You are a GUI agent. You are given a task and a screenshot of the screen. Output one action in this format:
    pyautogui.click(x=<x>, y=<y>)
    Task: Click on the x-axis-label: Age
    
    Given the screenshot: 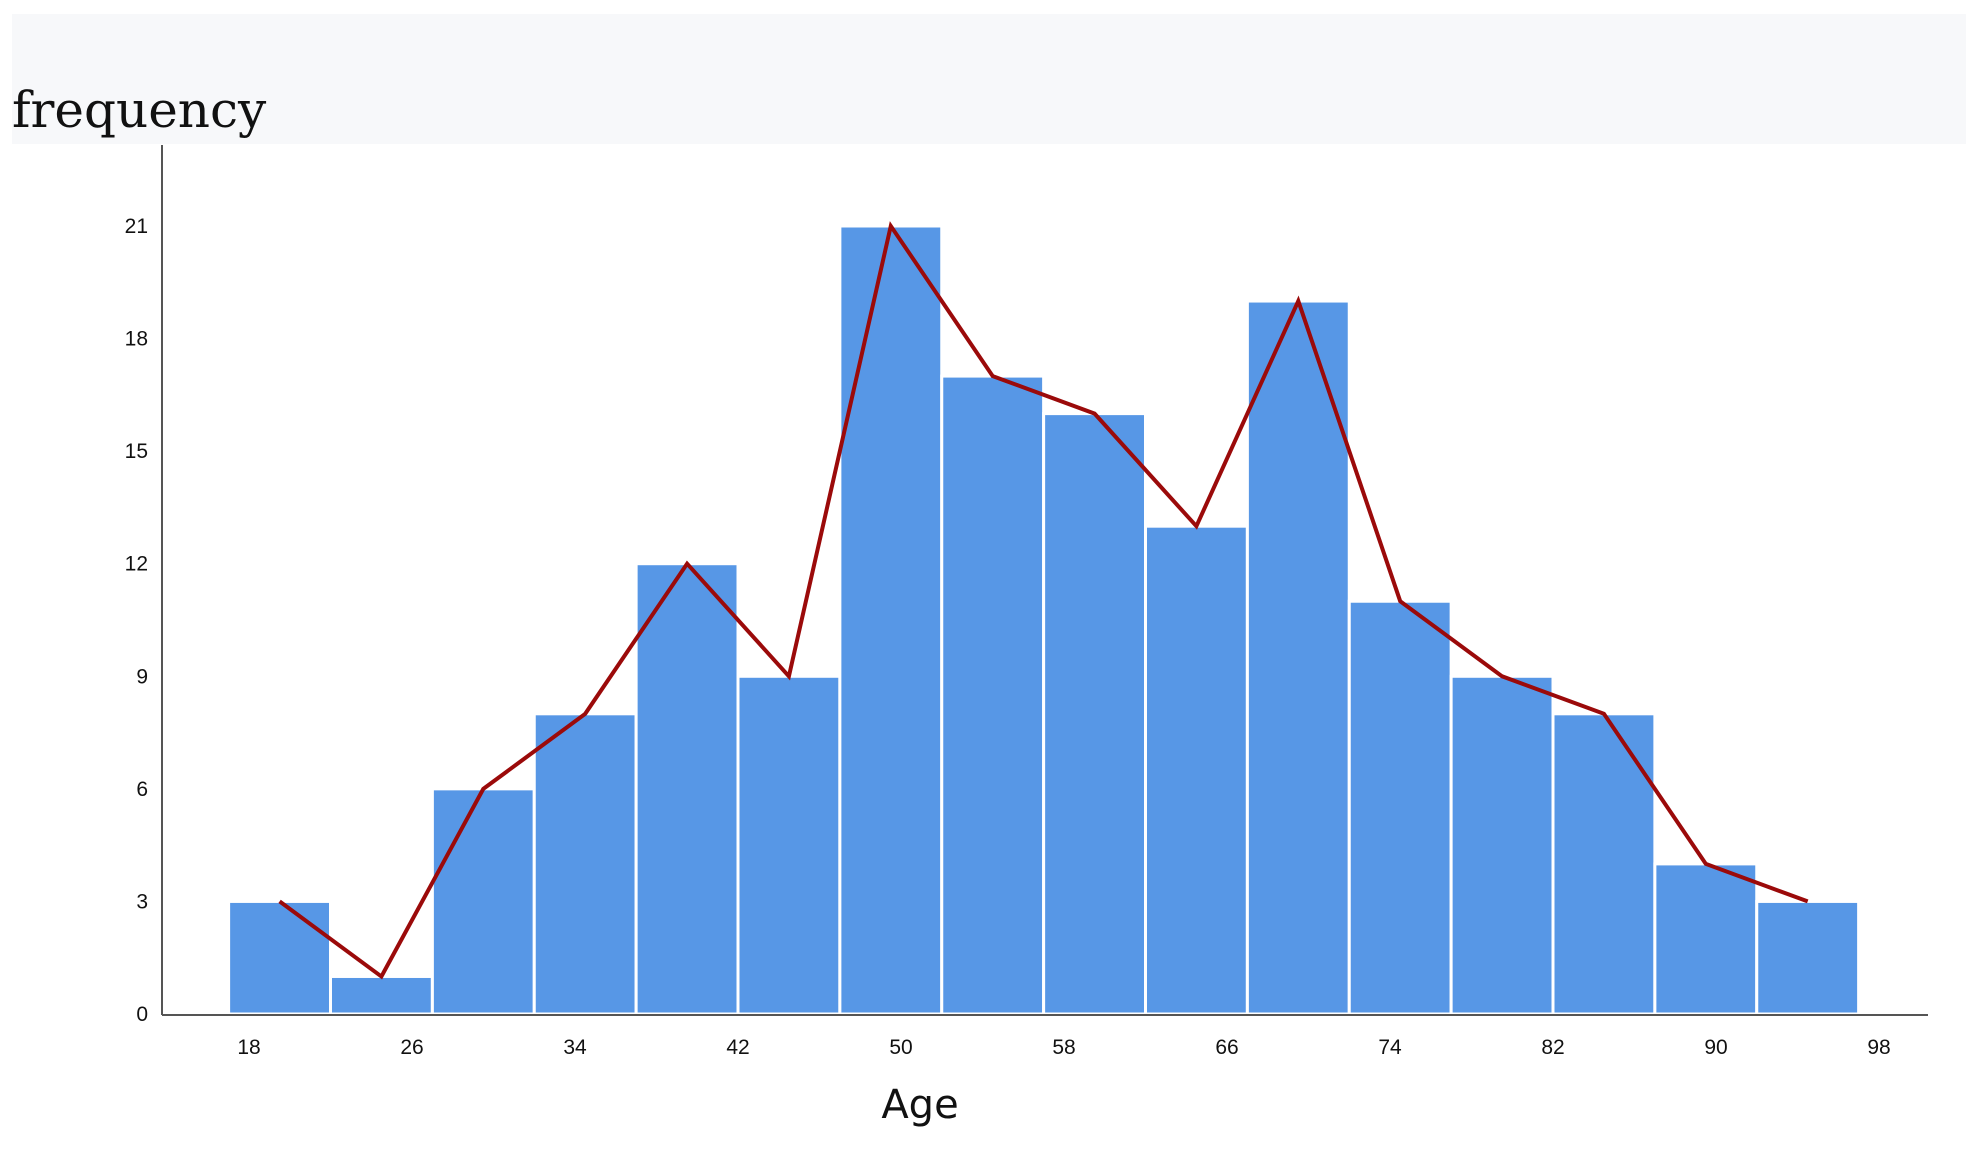 What is the action you would take?
    pyautogui.click(x=920, y=1105)
    